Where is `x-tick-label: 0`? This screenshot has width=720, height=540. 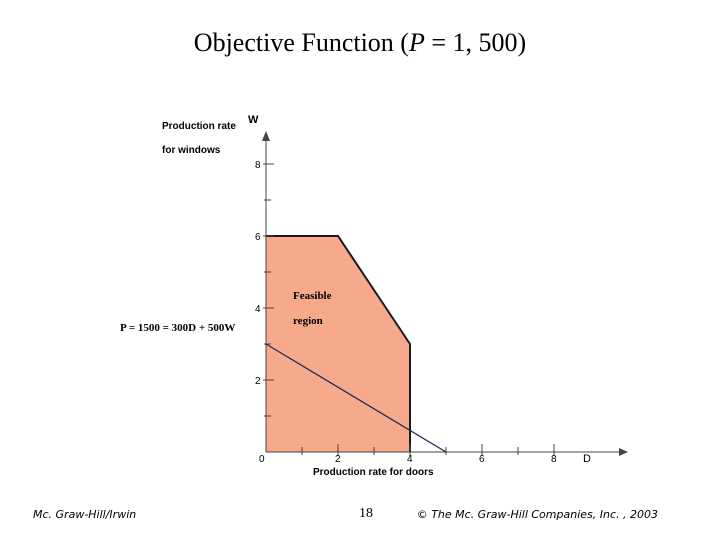
x-tick-label: 0 is located at coordinates (262, 459).